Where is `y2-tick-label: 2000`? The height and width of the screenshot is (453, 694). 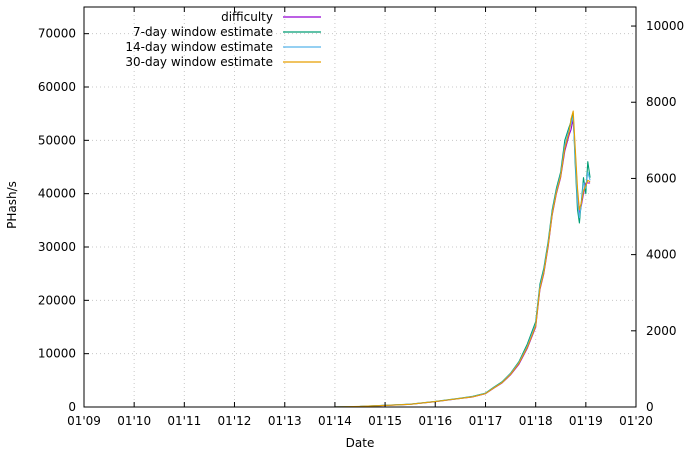 y2-tick-label: 2000 is located at coordinates (661, 331).